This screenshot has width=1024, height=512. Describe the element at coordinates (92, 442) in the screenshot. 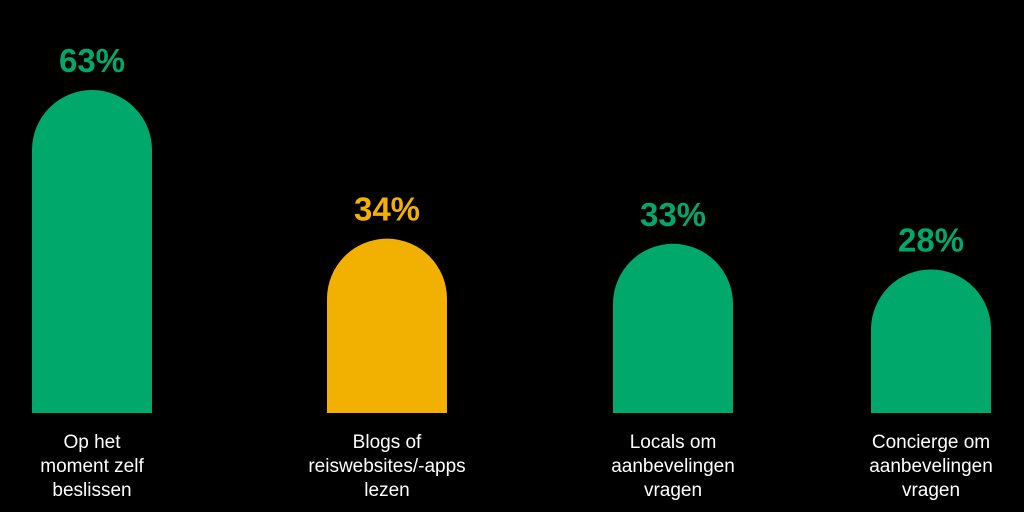

I see `category-label-line: Op het` at that location.